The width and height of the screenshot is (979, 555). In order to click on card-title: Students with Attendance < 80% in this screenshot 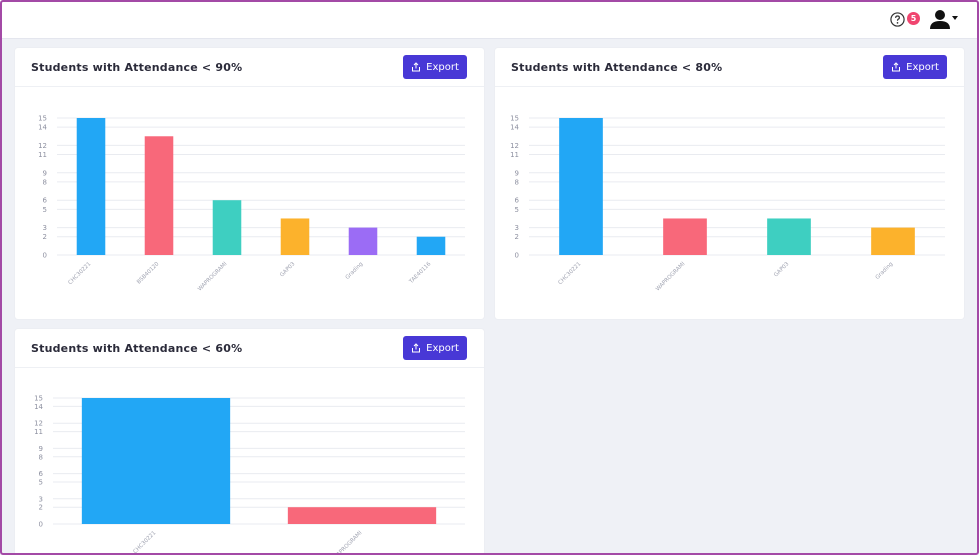, I will do `click(617, 67)`.